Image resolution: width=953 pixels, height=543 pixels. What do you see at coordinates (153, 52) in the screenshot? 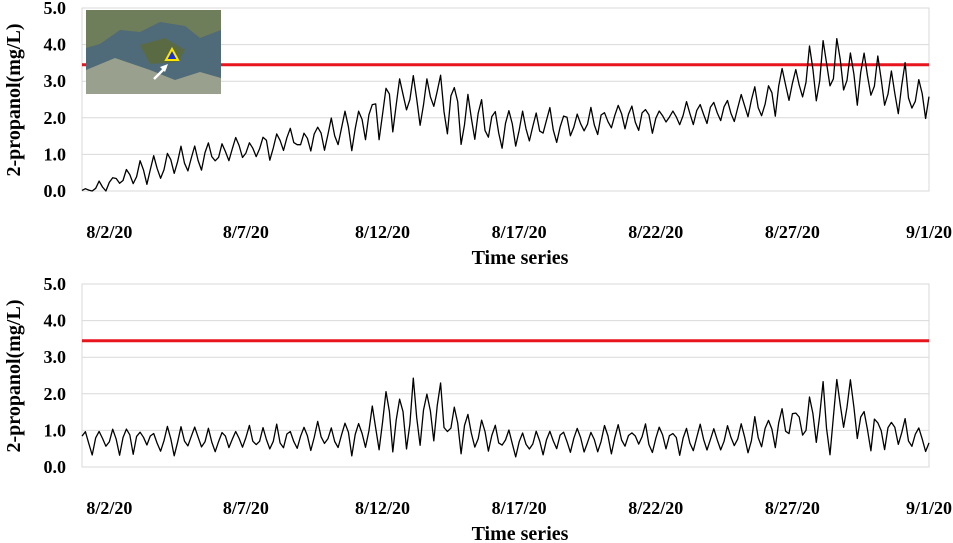
I see `inset-map` at bounding box center [153, 52].